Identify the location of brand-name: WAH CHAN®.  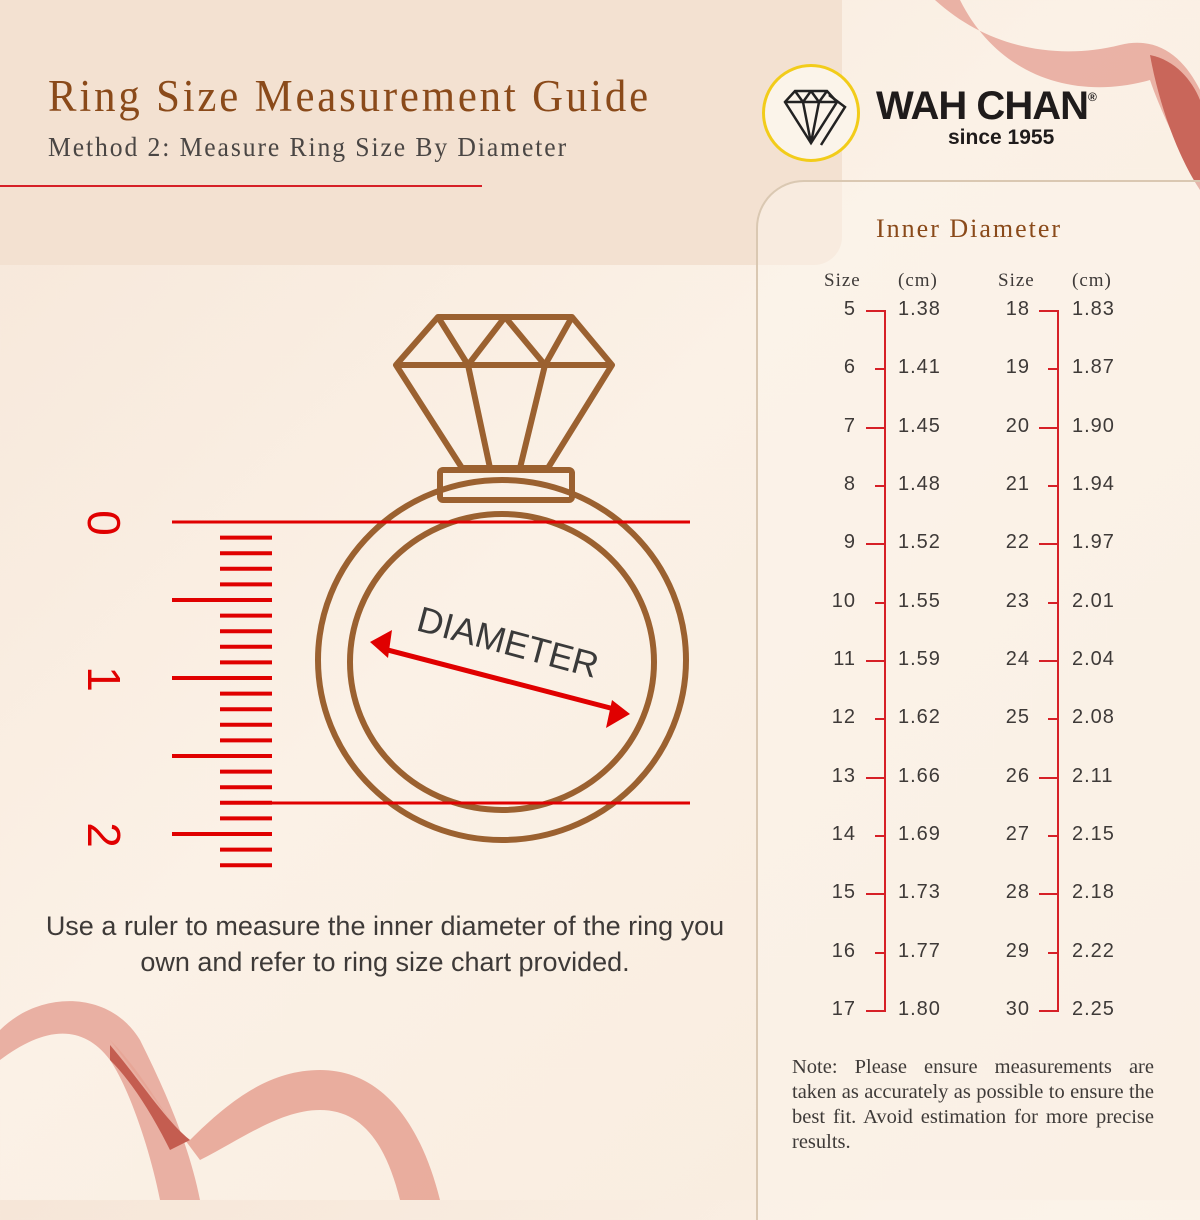
(986, 106).